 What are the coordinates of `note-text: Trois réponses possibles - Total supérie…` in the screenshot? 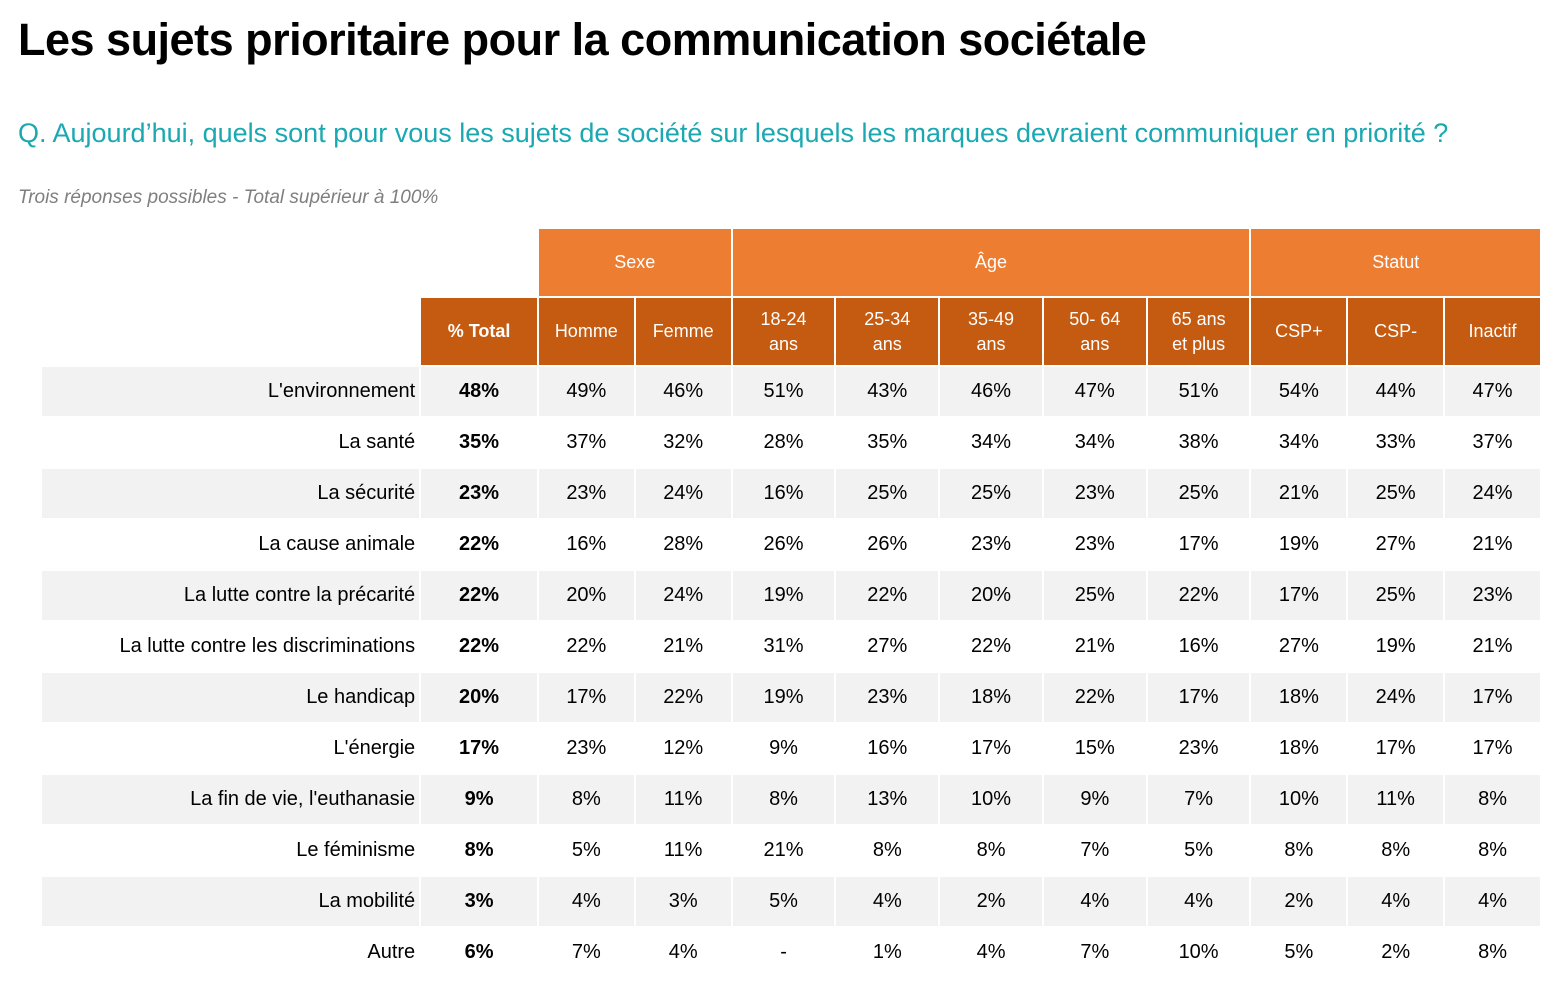 It's located at (228, 197).